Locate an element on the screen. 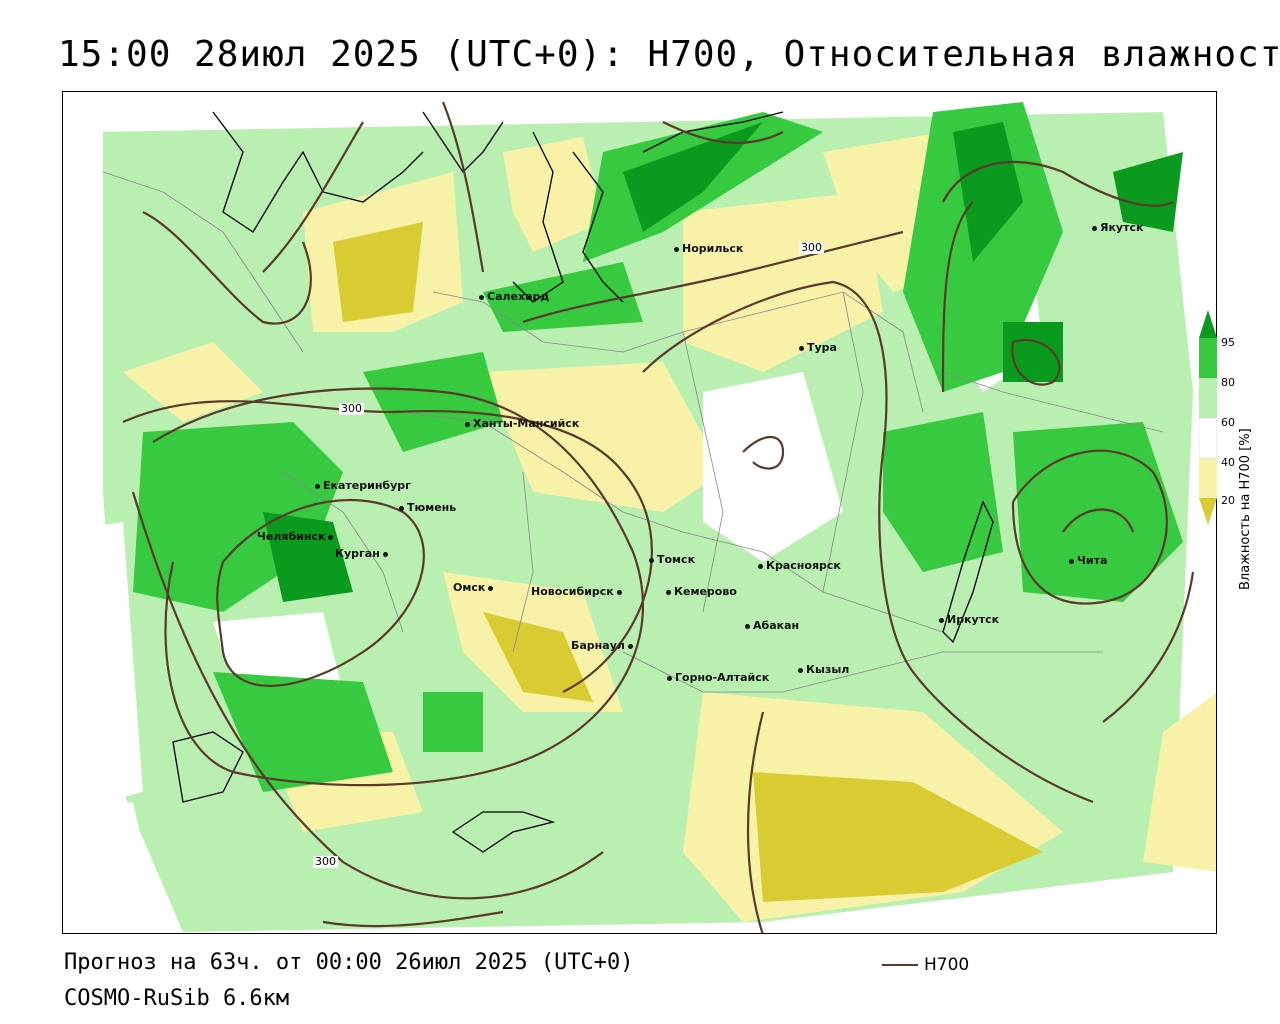 This screenshot has width=1280, height=1024. city-khanty-mansiysk: Ханты-Мансийск is located at coordinates (522, 423).